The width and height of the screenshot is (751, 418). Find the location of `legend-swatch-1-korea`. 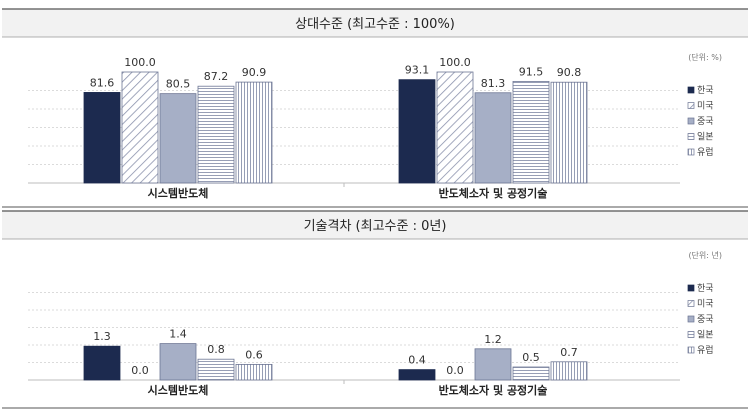

legend-swatch-1-korea is located at coordinates (691, 90).